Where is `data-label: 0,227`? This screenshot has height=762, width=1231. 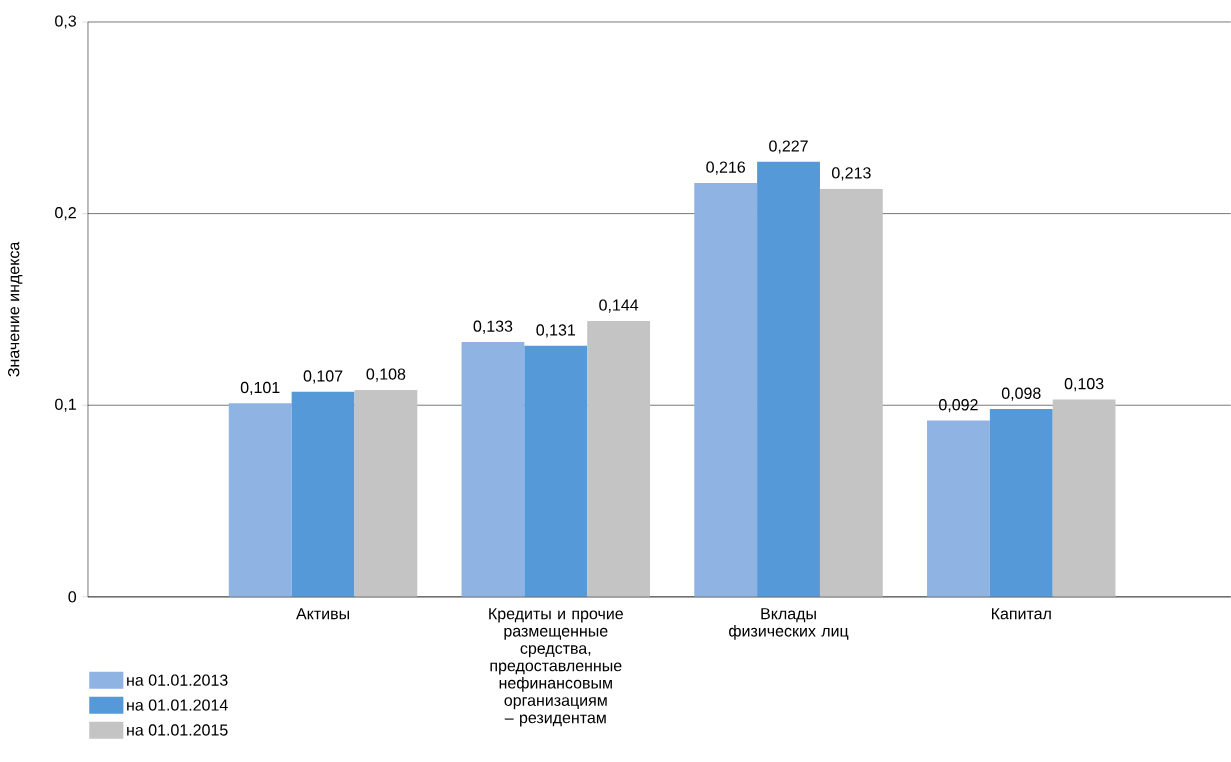 data-label: 0,227 is located at coordinates (788, 147).